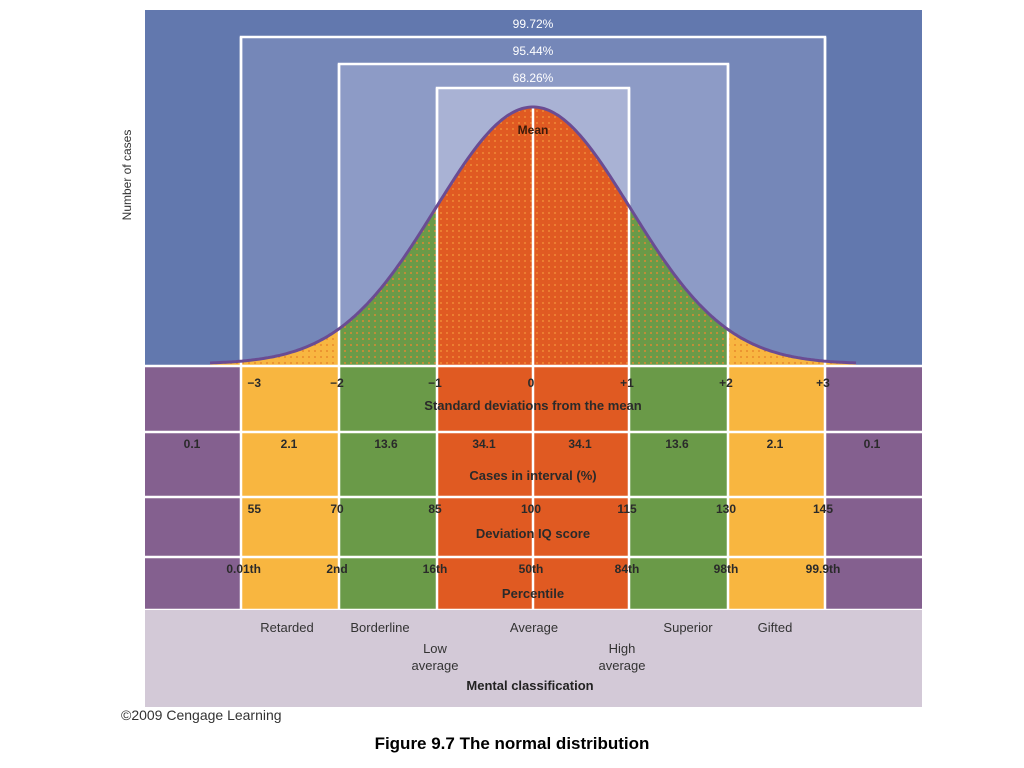 Image resolution: width=1024 pixels, height=768 pixels. What do you see at coordinates (533, 78) in the screenshot?
I see `range-label-1sd: 68.26%` at bounding box center [533, 78].